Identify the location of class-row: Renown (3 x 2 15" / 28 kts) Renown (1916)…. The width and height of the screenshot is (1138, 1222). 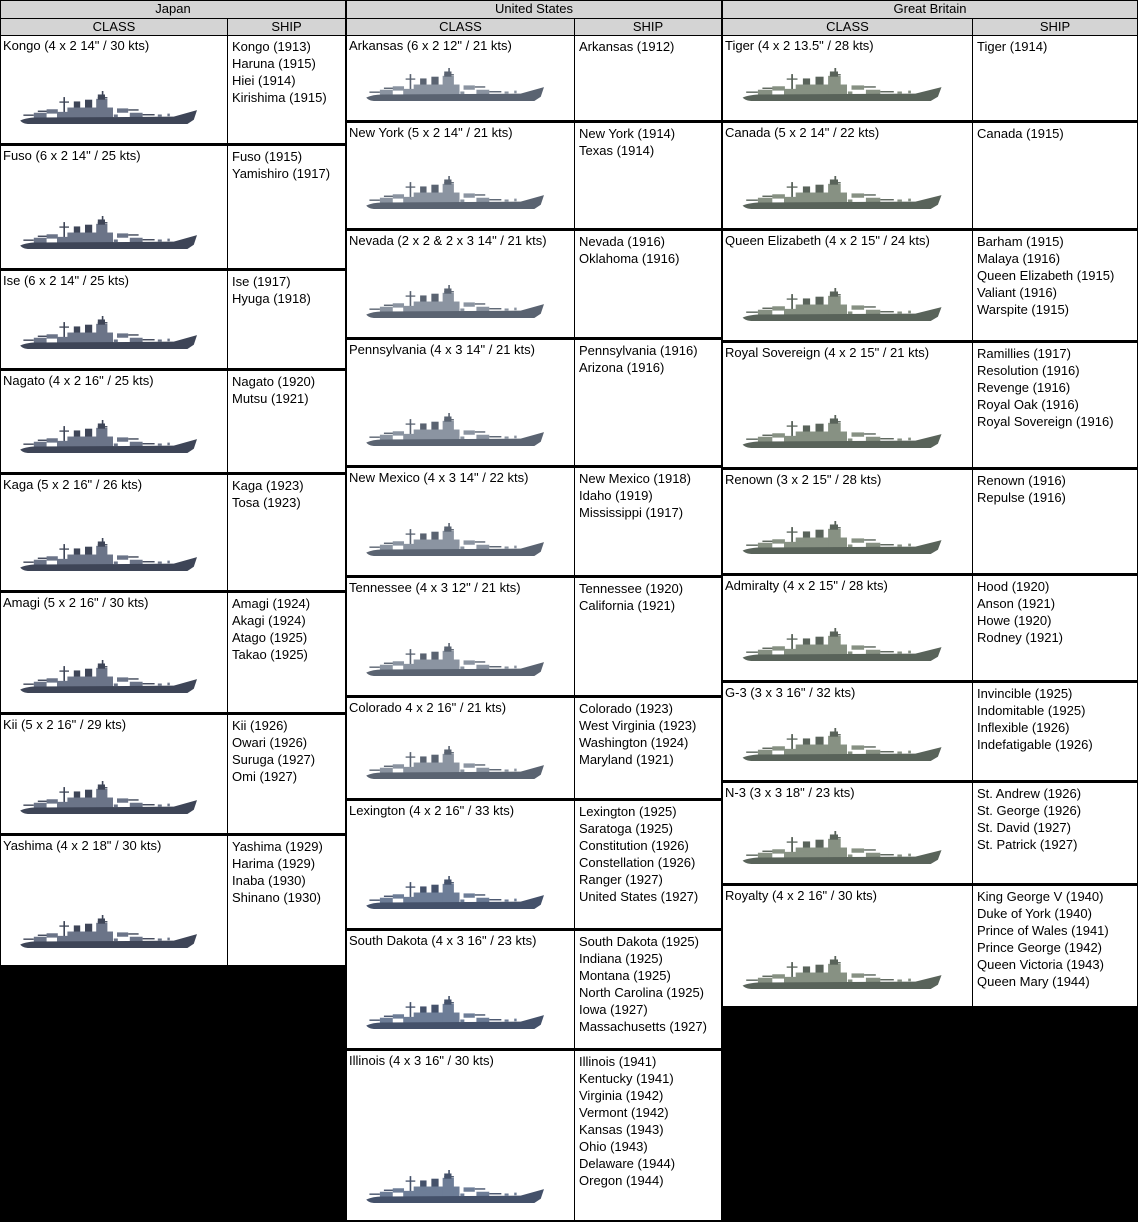
(930, 523).